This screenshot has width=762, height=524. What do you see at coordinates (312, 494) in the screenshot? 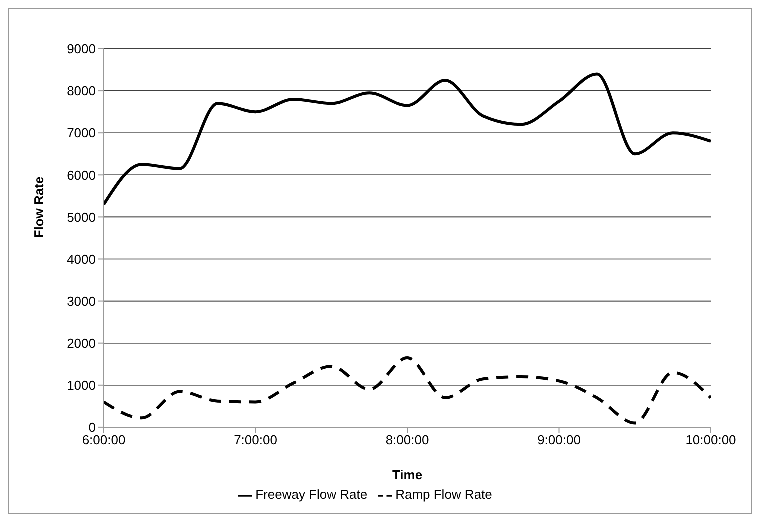
I see `legend-label: Freeway Flow Rate` at bounding box center [312, 494].